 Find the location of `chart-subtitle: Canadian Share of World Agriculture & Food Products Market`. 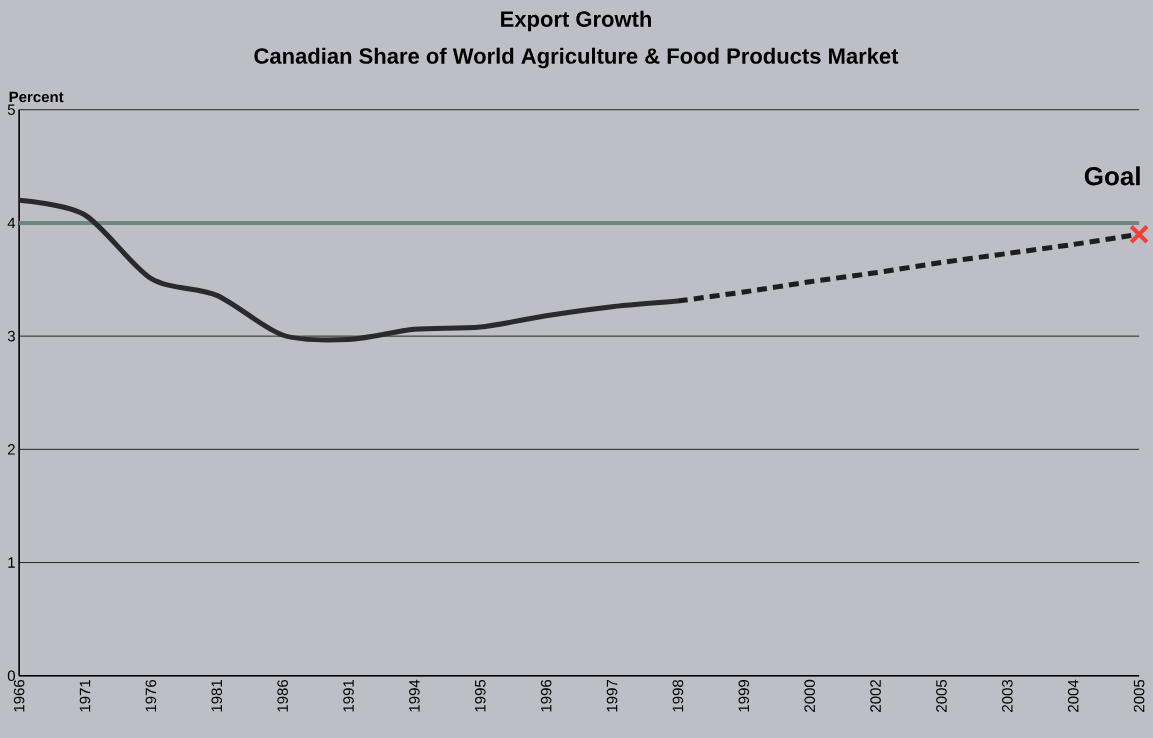

chart-subtitle: Canadian Share of World Agriculture & Food Products Market is located at coordinates (576, 58).